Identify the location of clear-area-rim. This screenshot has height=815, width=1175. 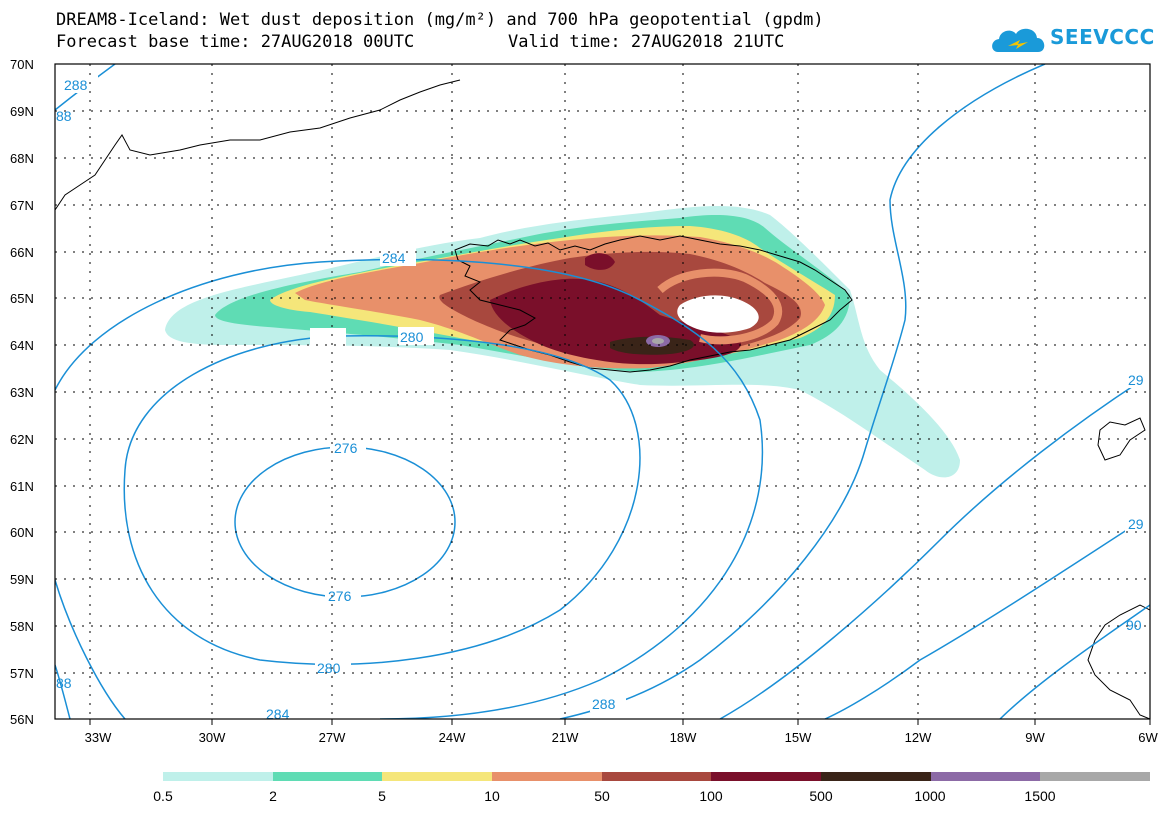
(720, 306).